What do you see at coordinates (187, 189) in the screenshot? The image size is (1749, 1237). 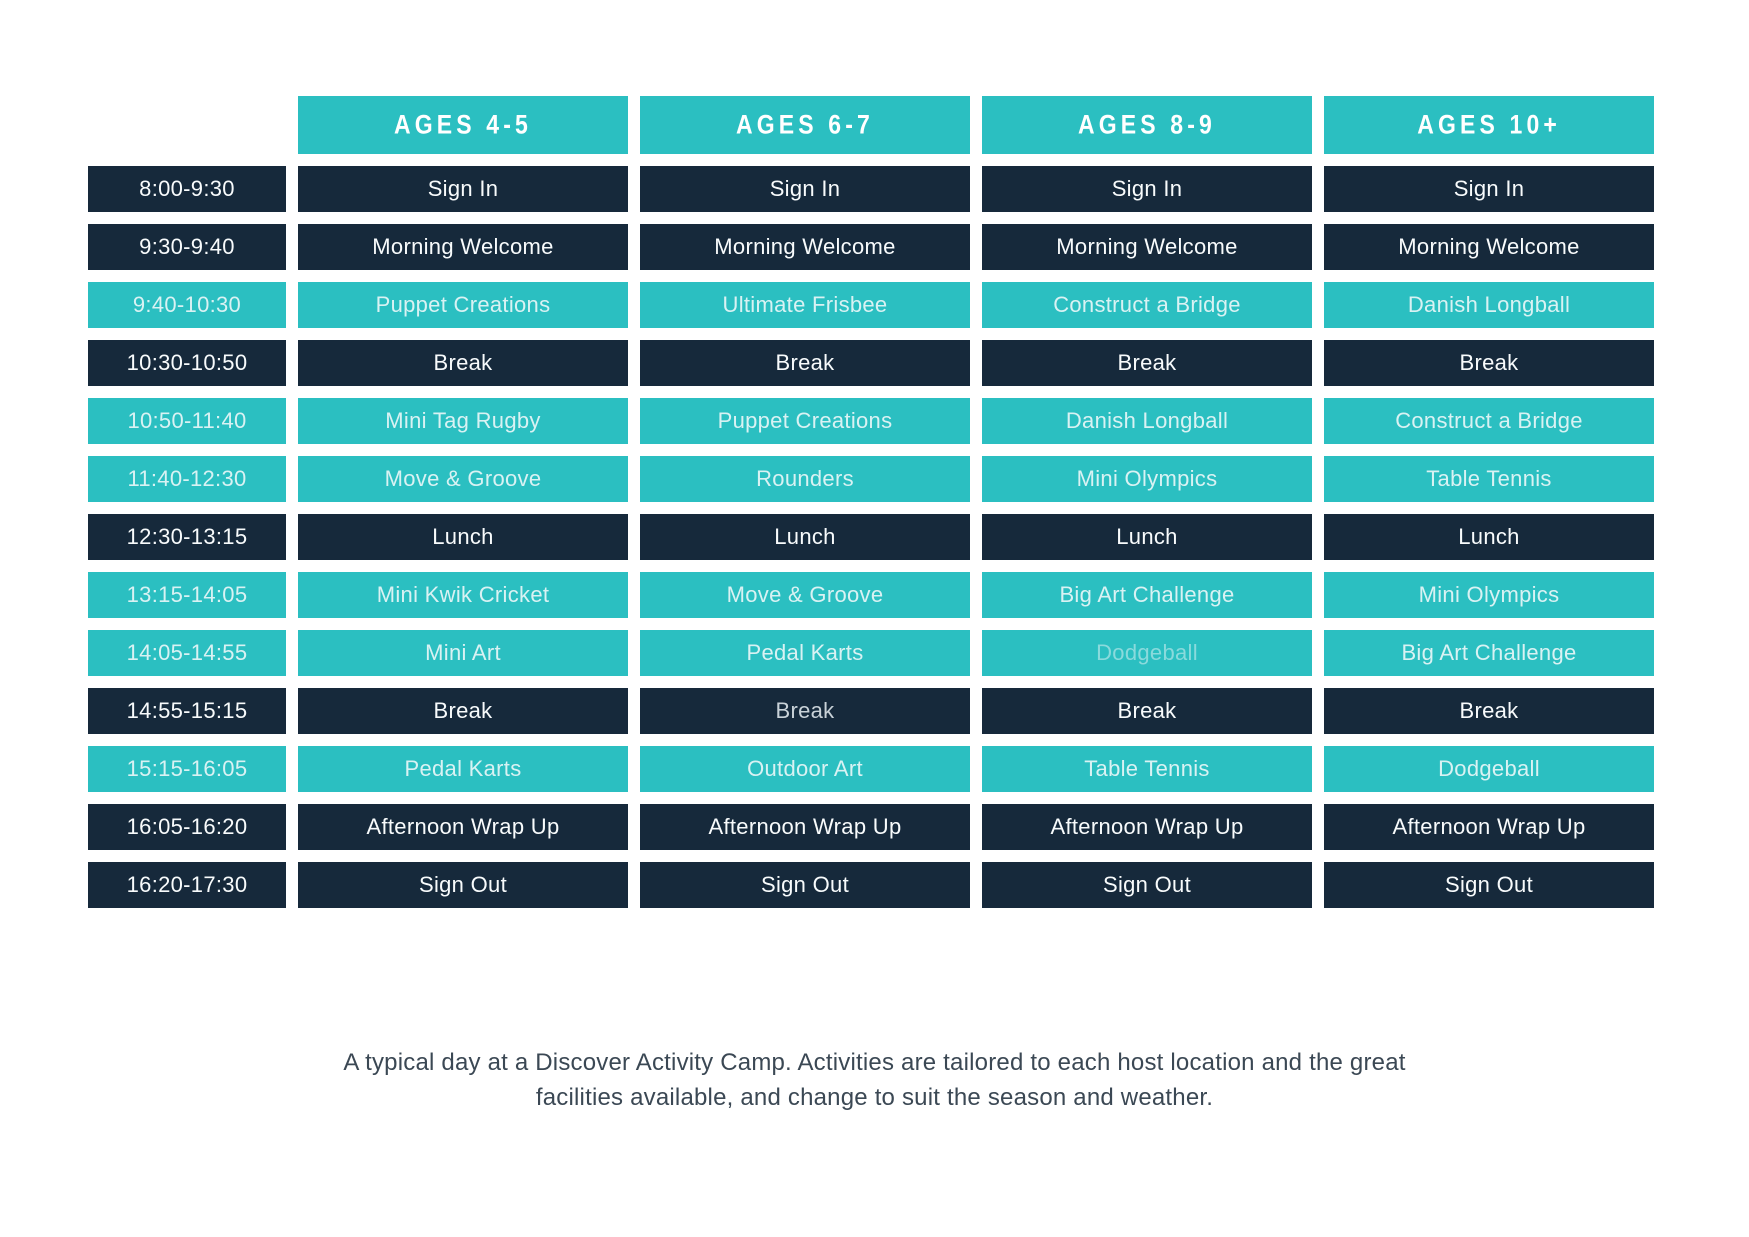 I see `time-cell: 8:00-9:30` at bounding box center [187, 189].